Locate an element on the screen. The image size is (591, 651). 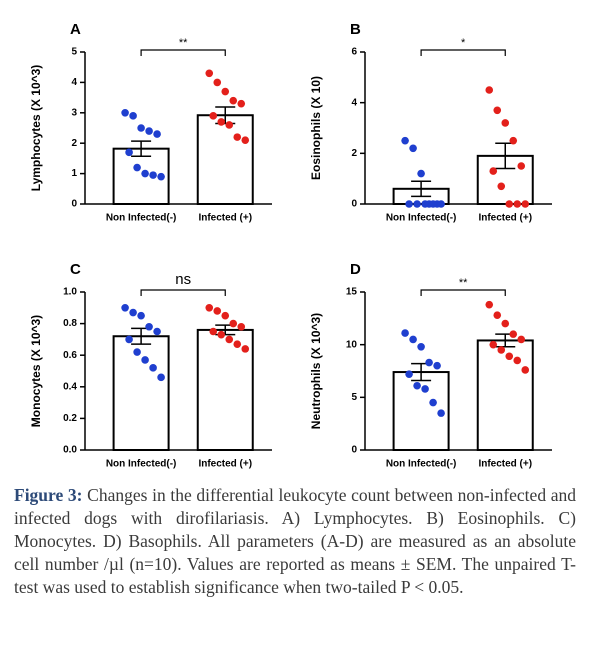
y-tick-label: 0.0 is located at coordinates (70, 450).